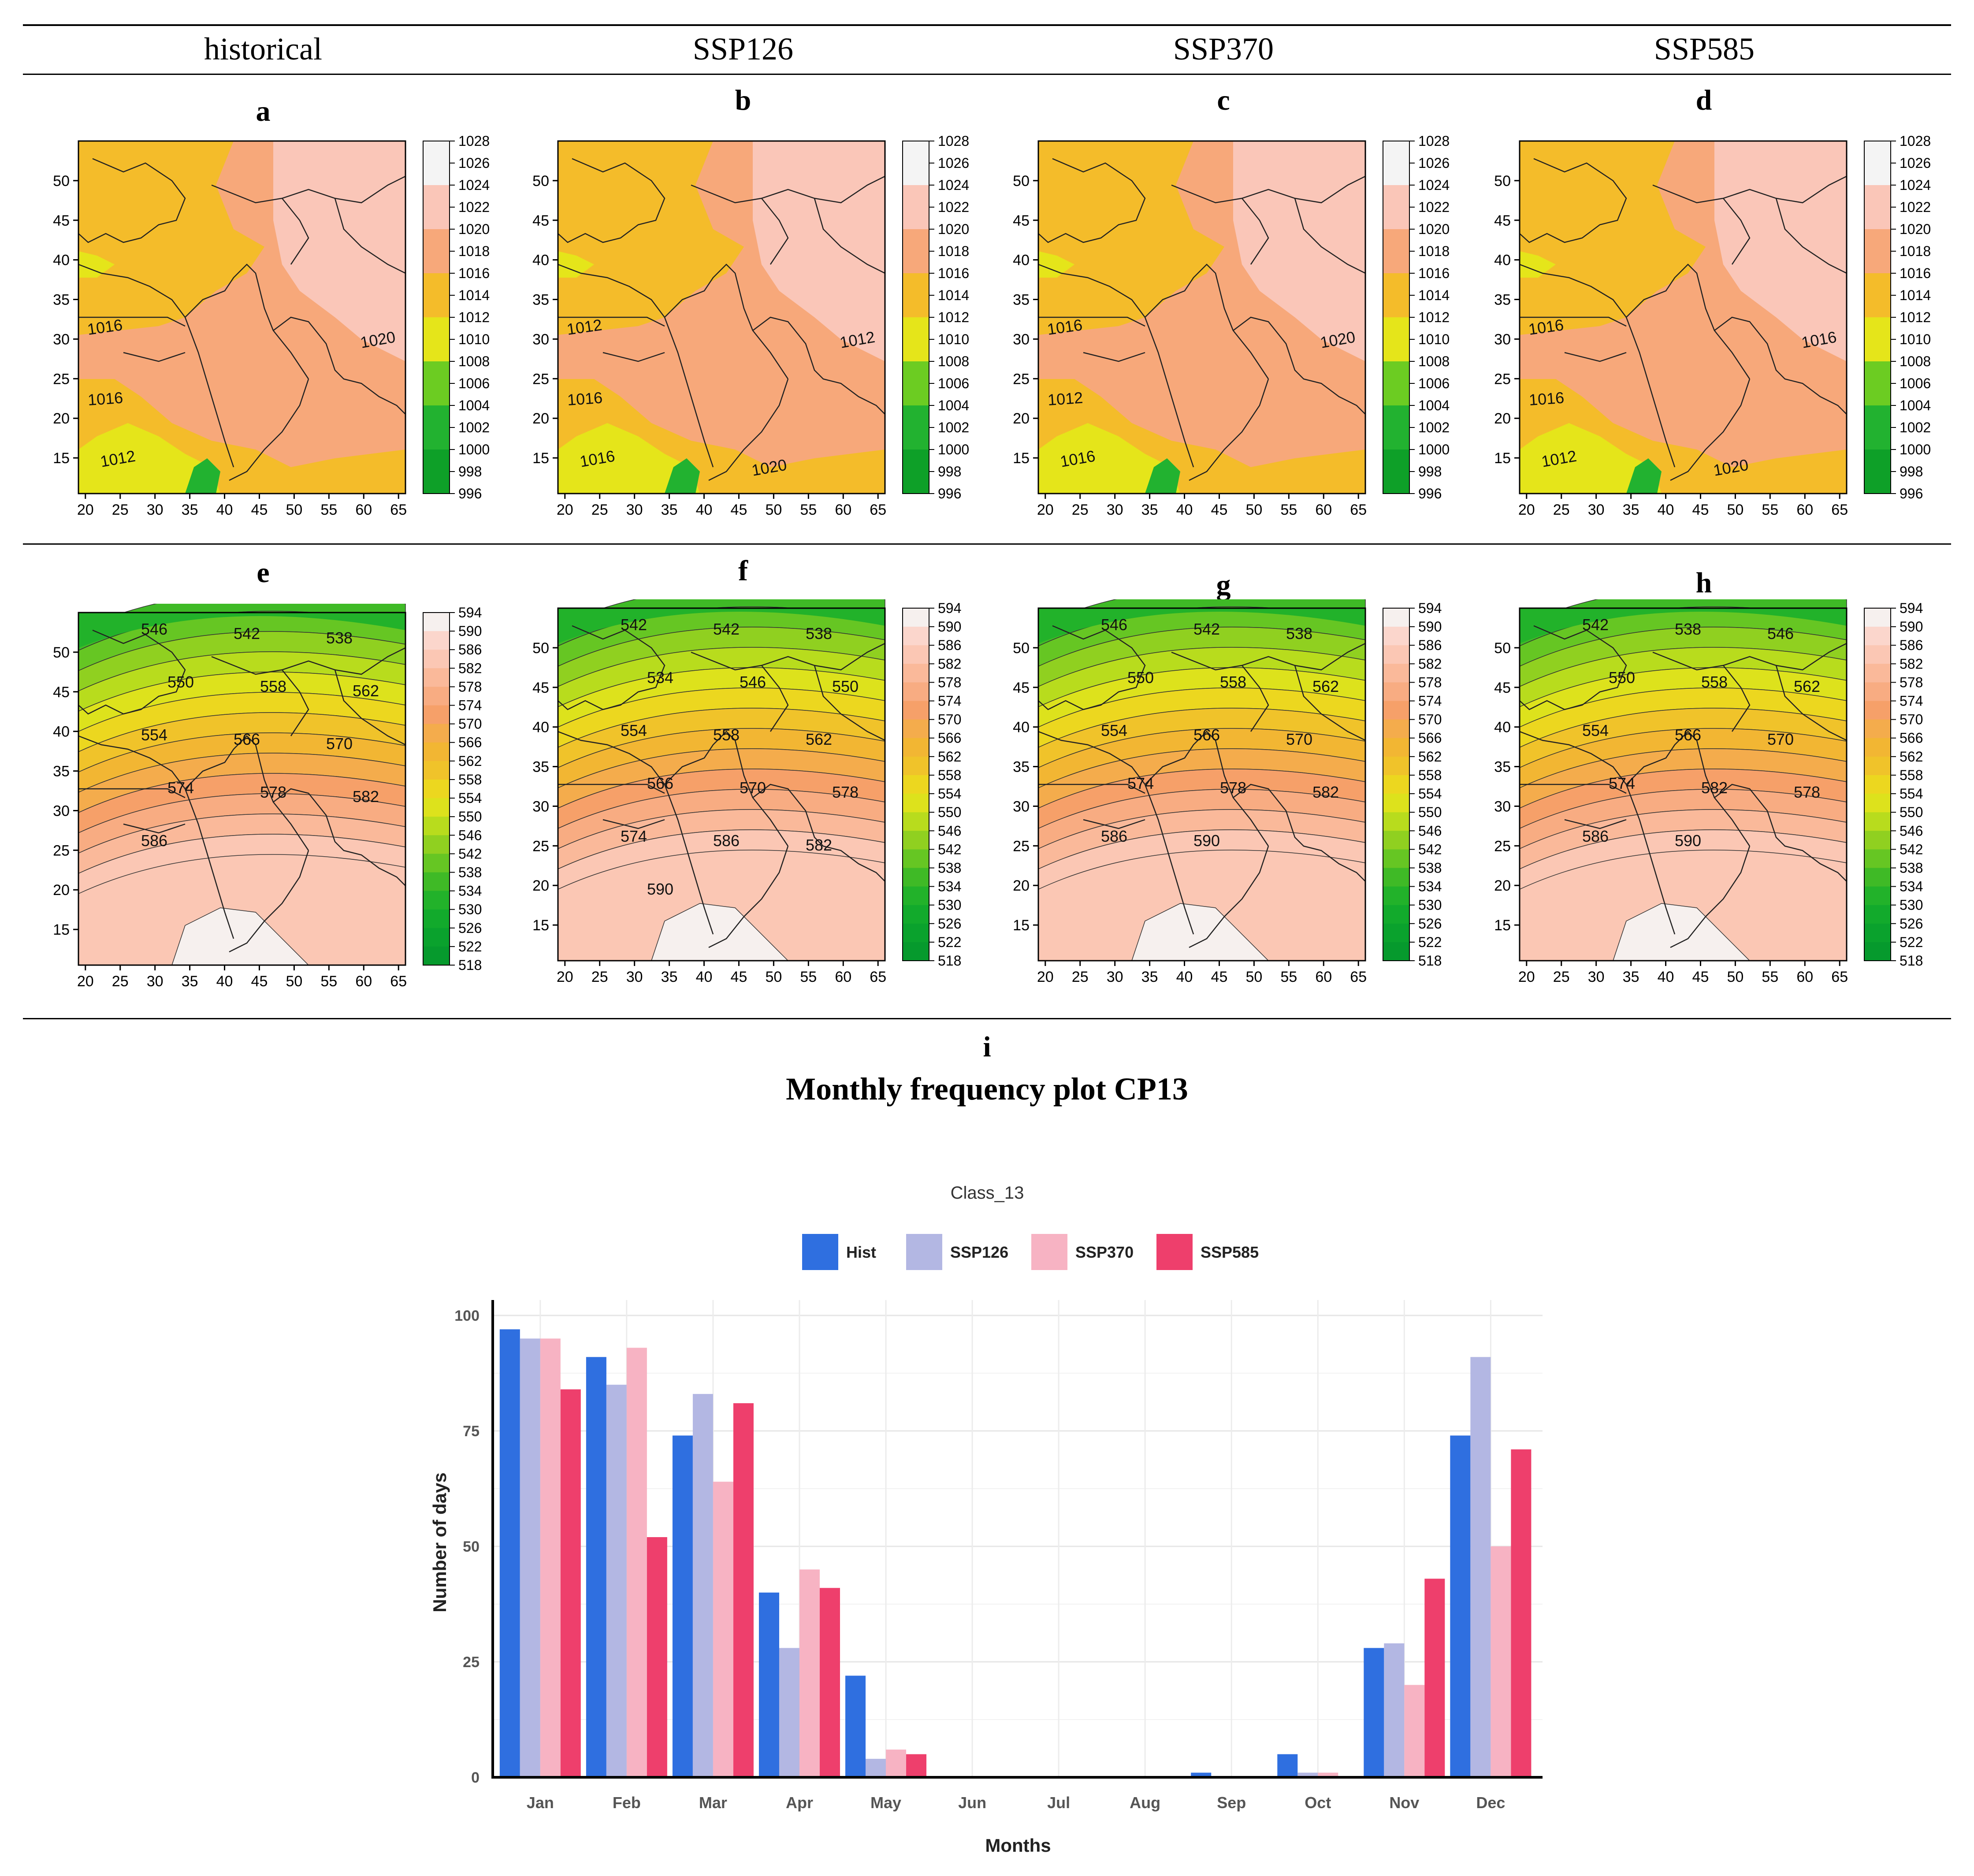 This screenshot has width=1974, height=1876. I want to click on bar-ssp370-may, so click(896, 1763).